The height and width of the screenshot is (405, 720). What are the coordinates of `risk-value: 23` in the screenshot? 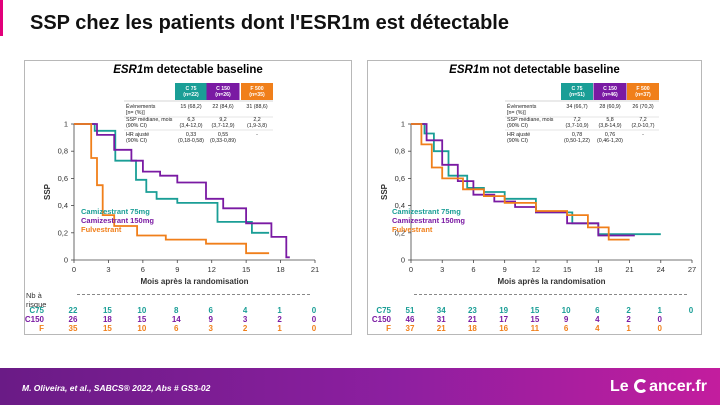 It's located at (472, 310).